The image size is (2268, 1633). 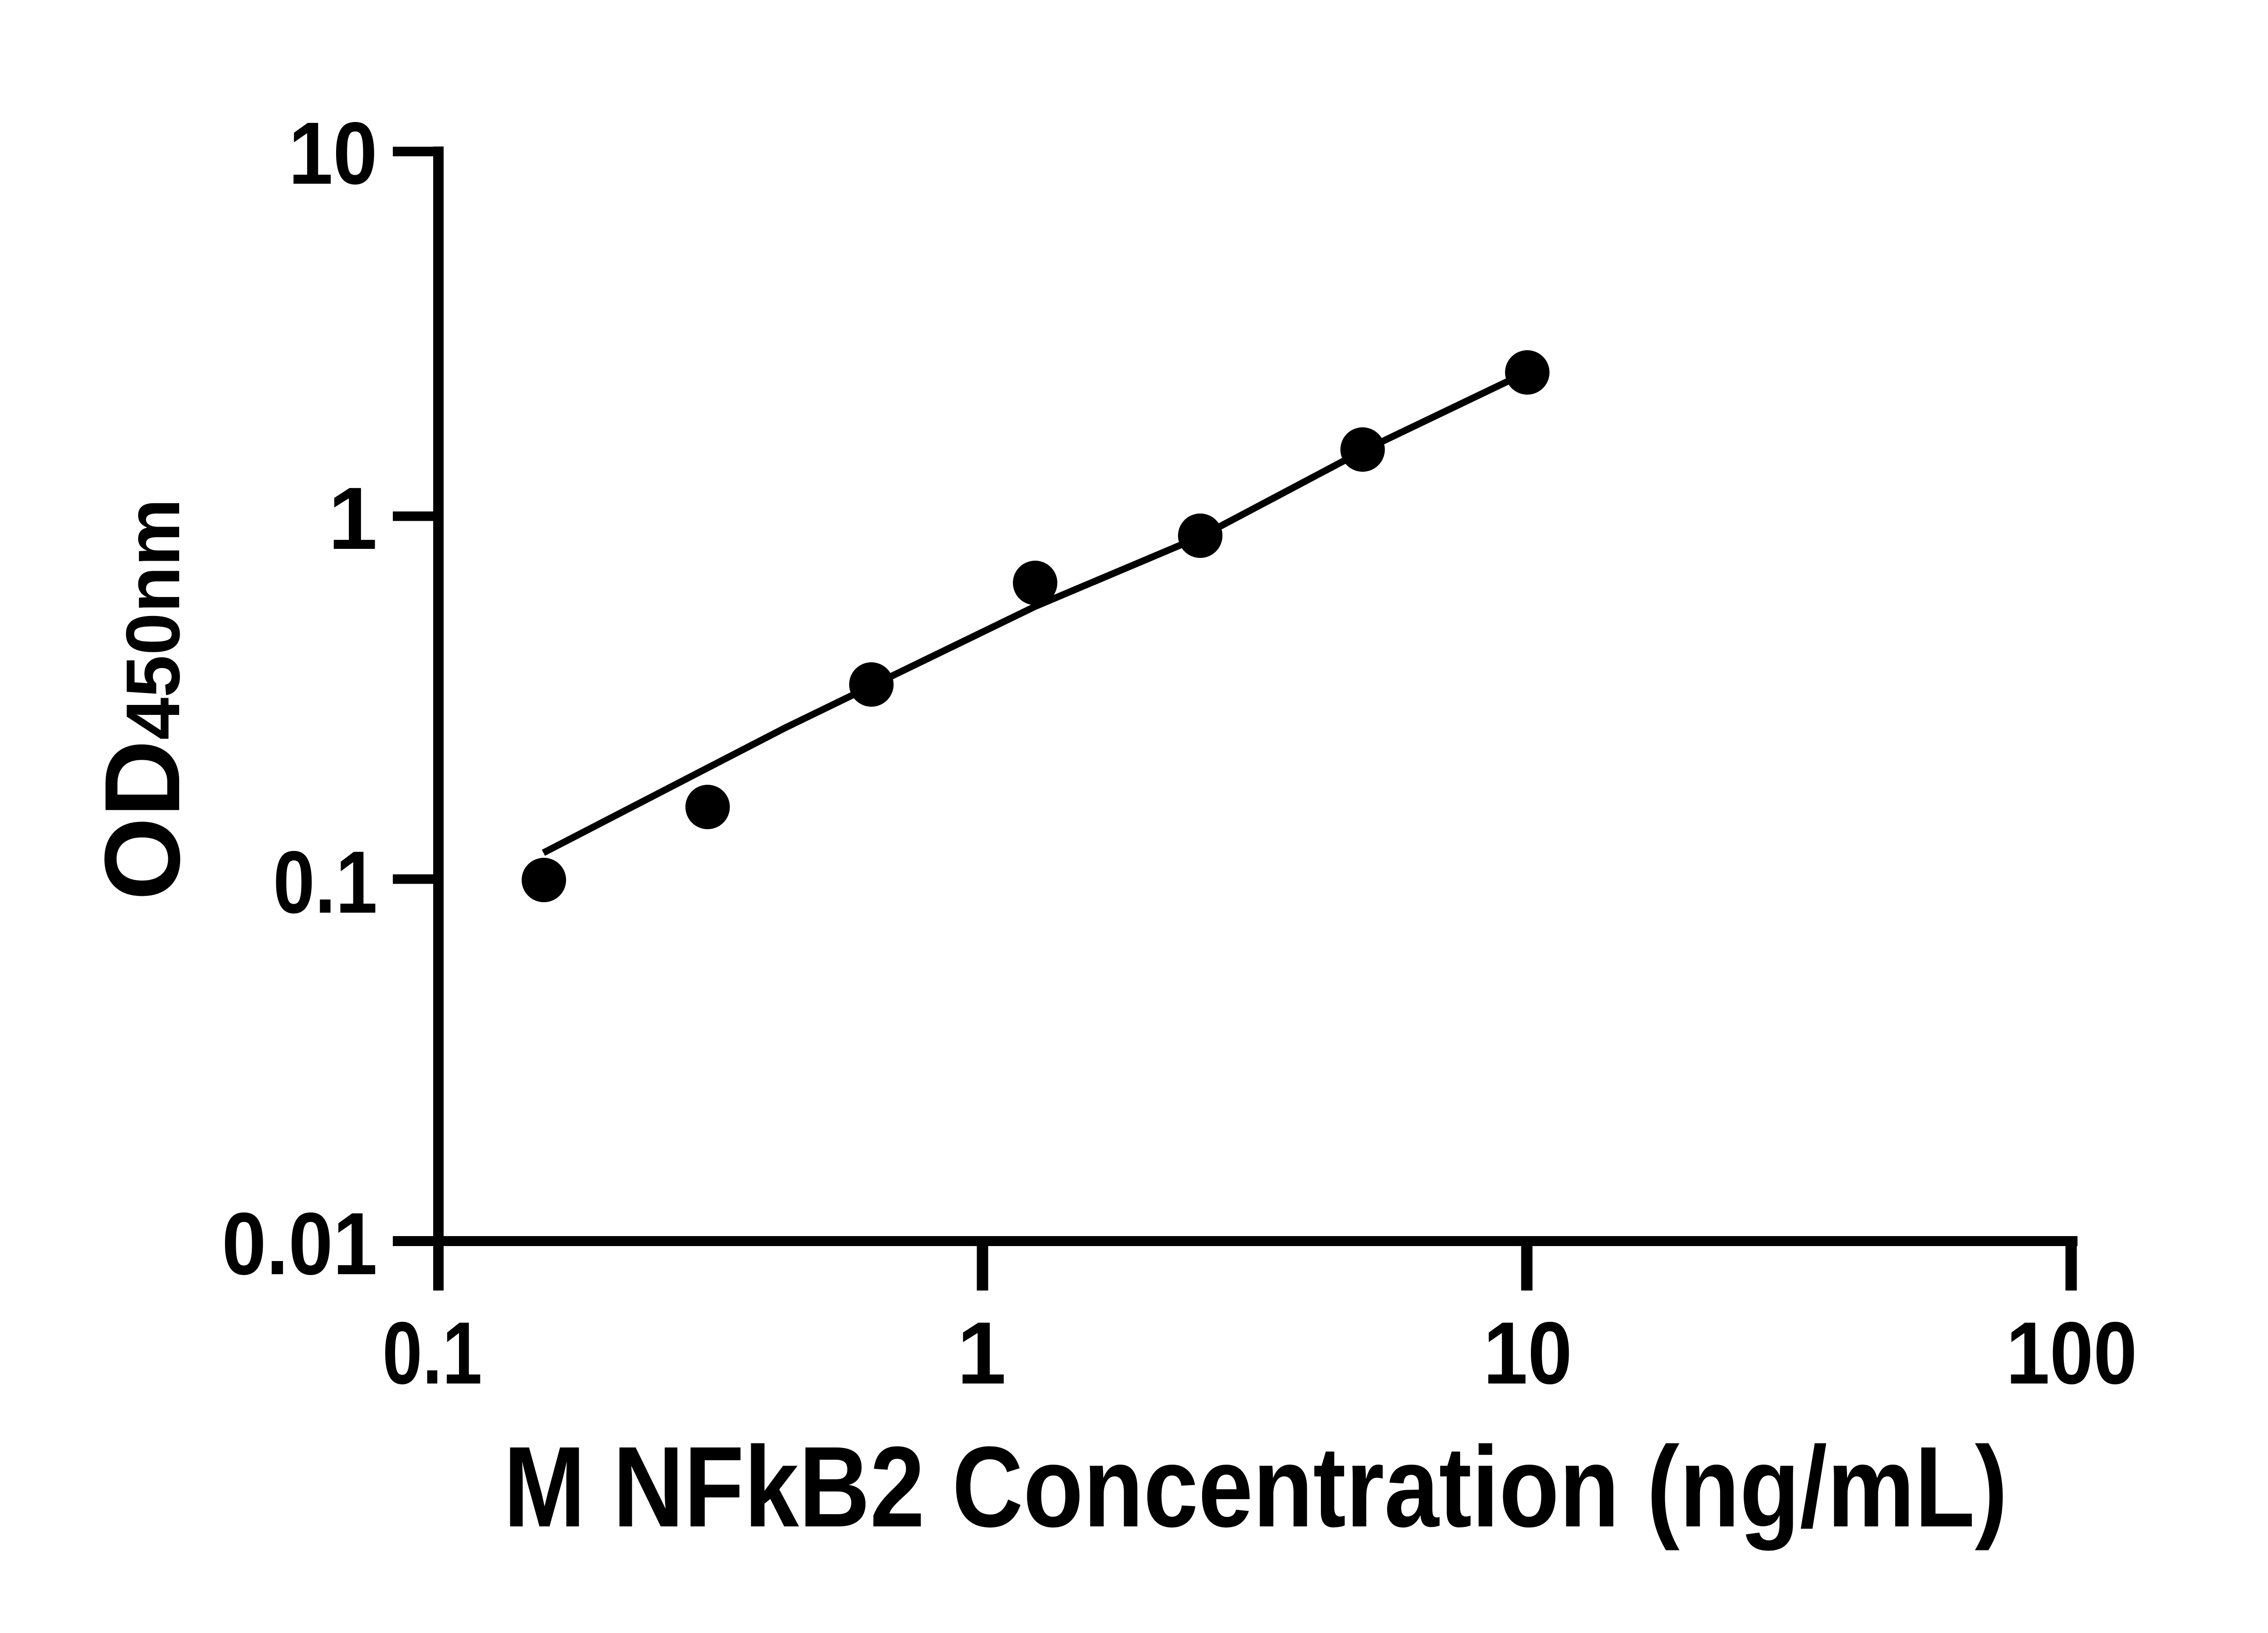 I want to click on svg-text: 0.01, so click(x=299, y=1243).